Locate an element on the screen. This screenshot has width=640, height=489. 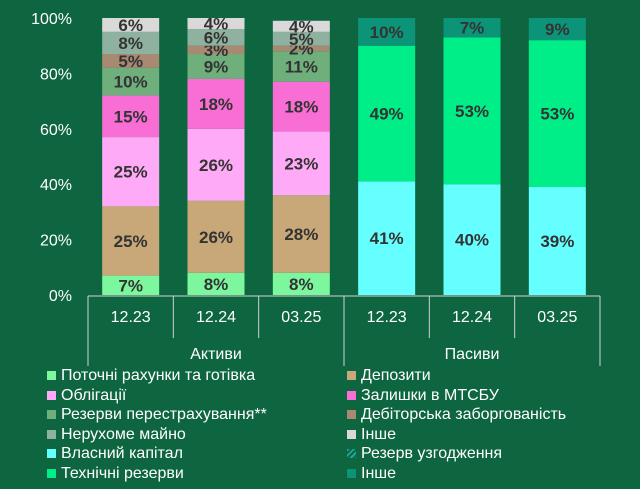
data-label: 39% is located at coordinates (557, 241).